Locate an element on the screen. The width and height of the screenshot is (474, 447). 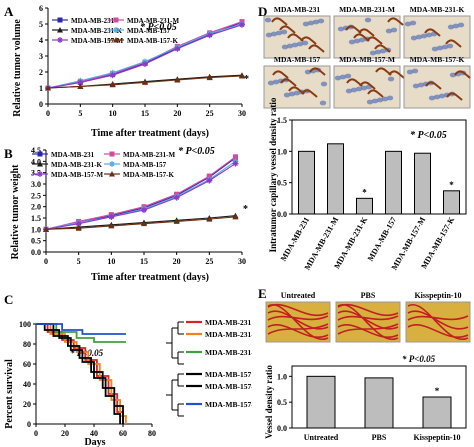
panel-b-xlabel: Time after treatment (days) is located at coordinates (150, 277).